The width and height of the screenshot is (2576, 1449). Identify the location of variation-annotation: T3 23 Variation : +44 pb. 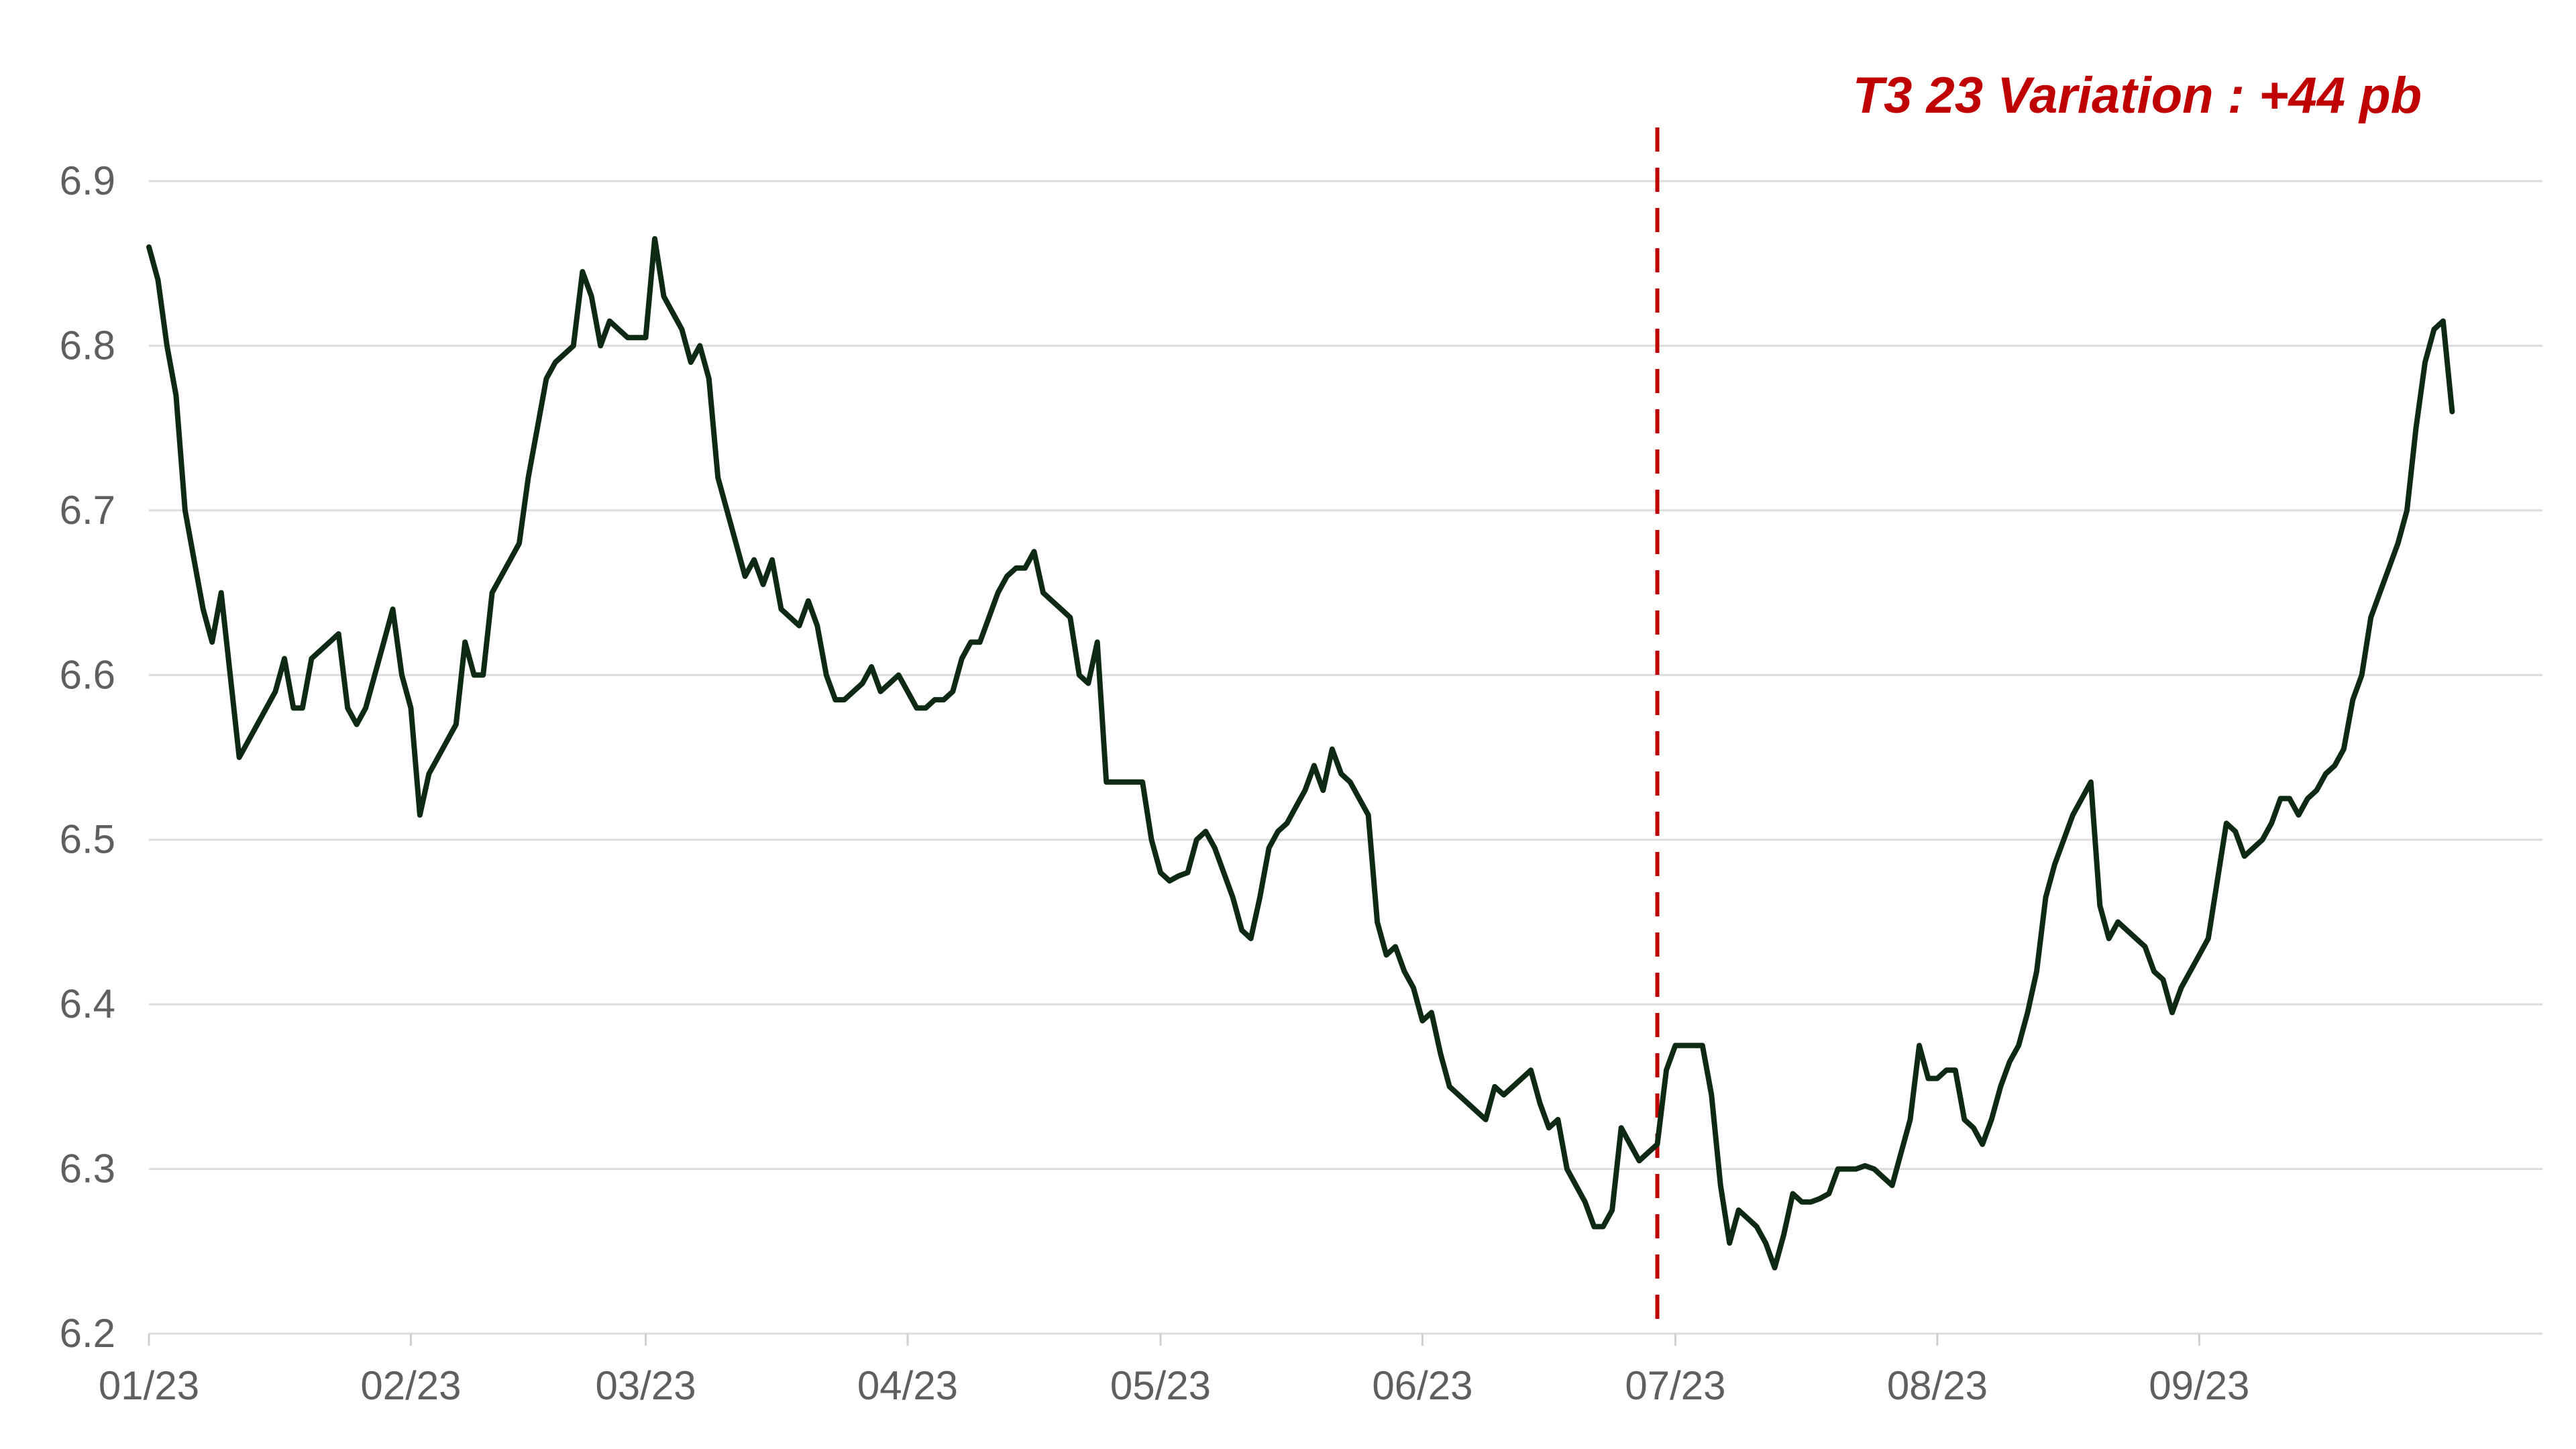
(2137, 95).